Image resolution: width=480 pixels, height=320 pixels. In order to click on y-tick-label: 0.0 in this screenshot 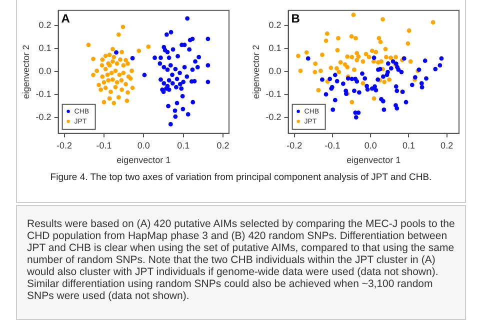, I will do `click(45, 71)`.